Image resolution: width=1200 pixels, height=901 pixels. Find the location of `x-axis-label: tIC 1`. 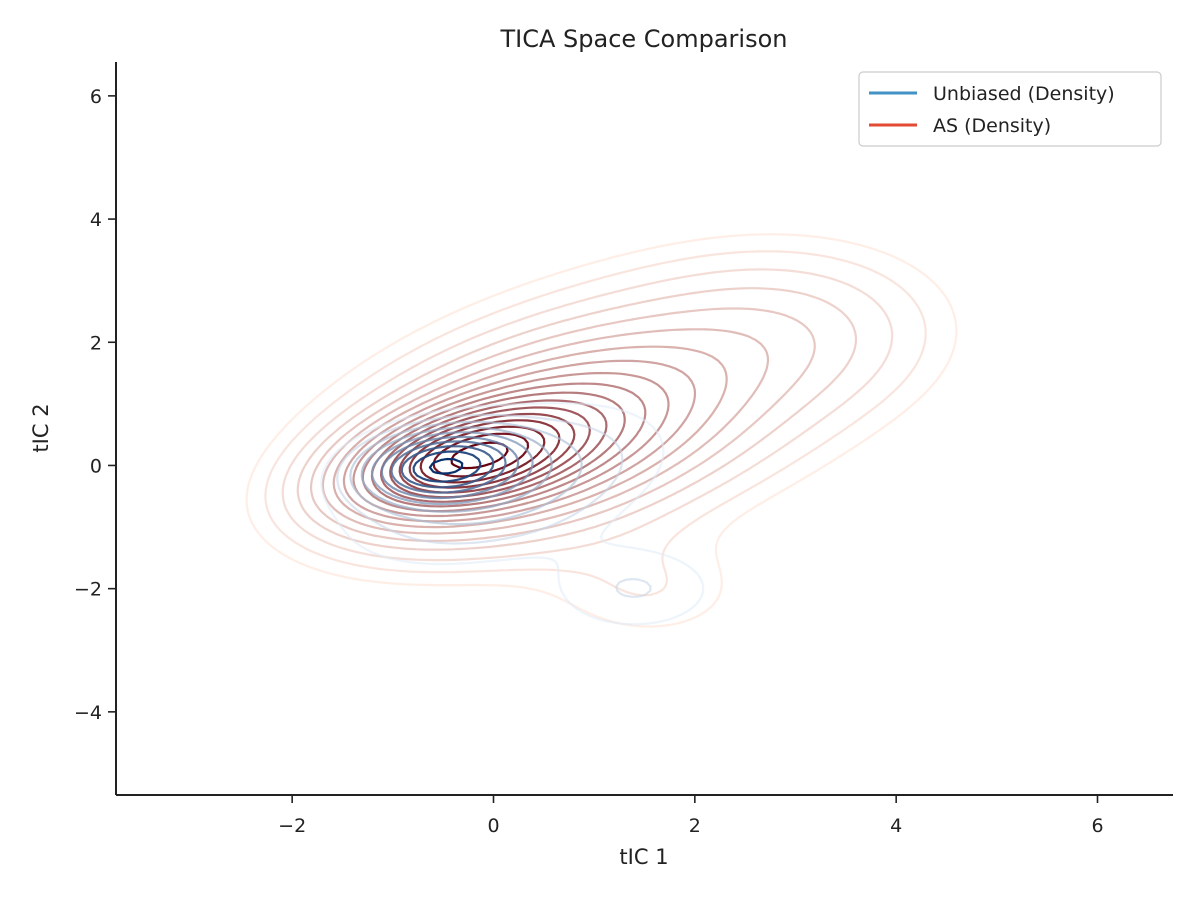

x-axis-label: tIC 1 is located at coordinates (643, 857).